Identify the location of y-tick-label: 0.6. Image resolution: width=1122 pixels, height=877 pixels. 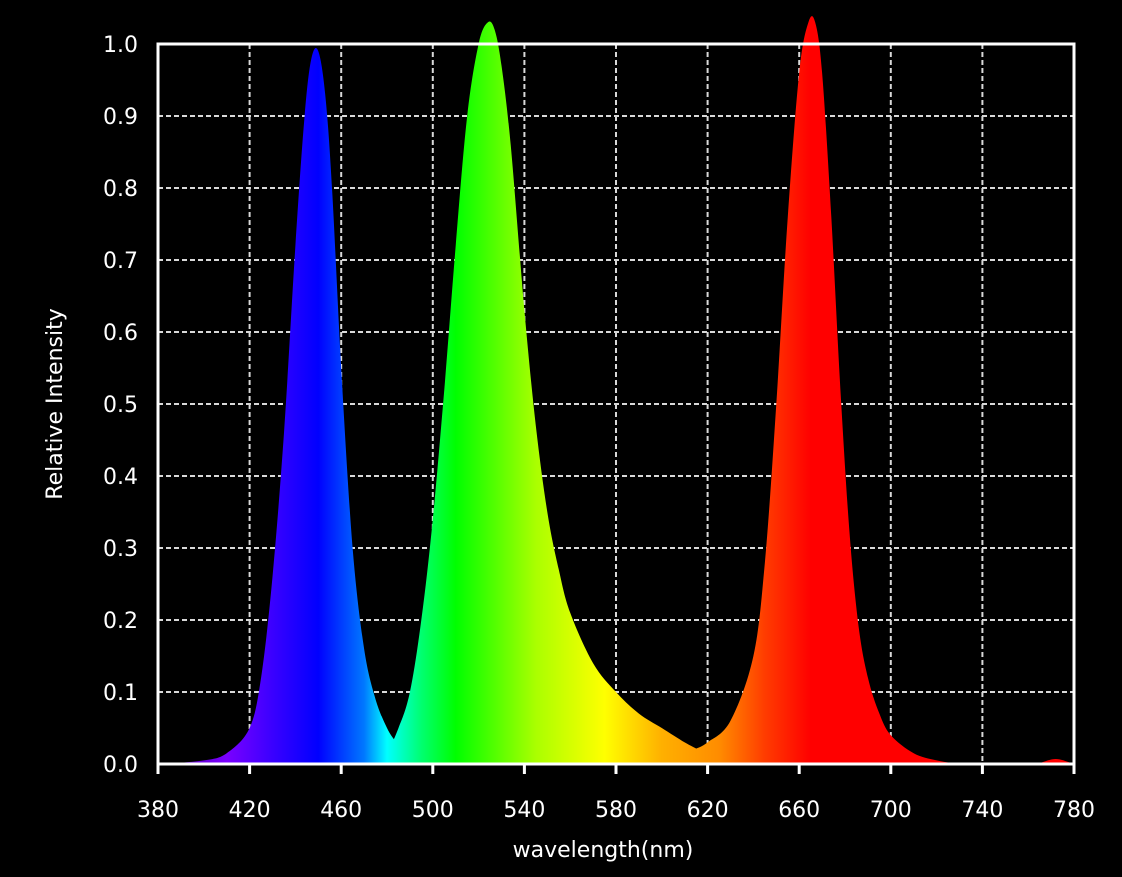
(120, 333).